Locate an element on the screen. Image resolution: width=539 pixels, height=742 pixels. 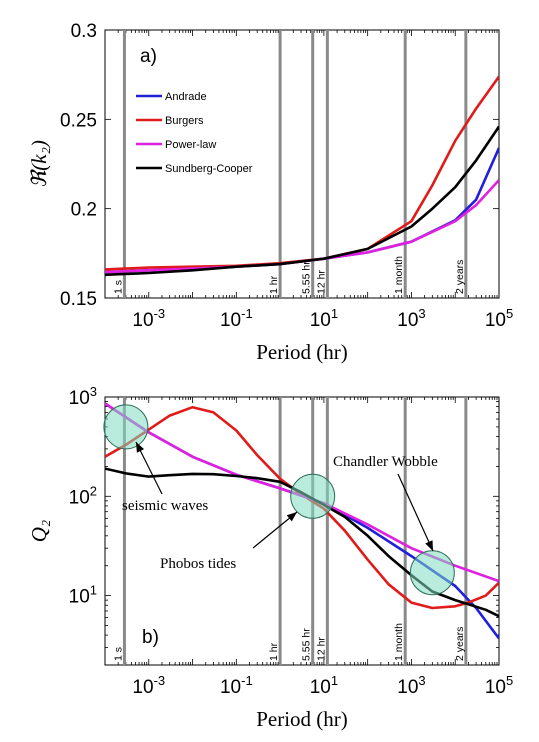
legend-label: Sundberg-Cooper is located at coordinates (209, 169).